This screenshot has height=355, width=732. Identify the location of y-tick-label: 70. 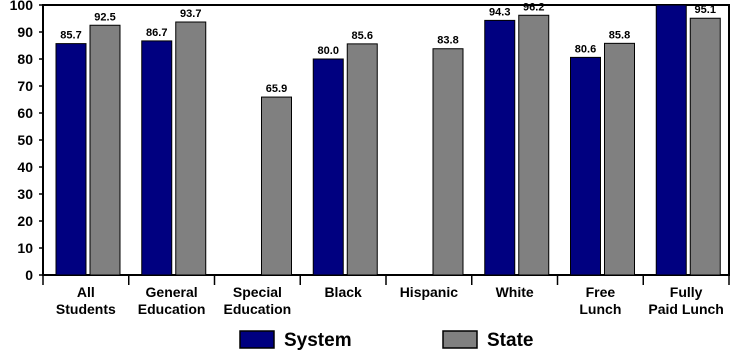
(25, 86).